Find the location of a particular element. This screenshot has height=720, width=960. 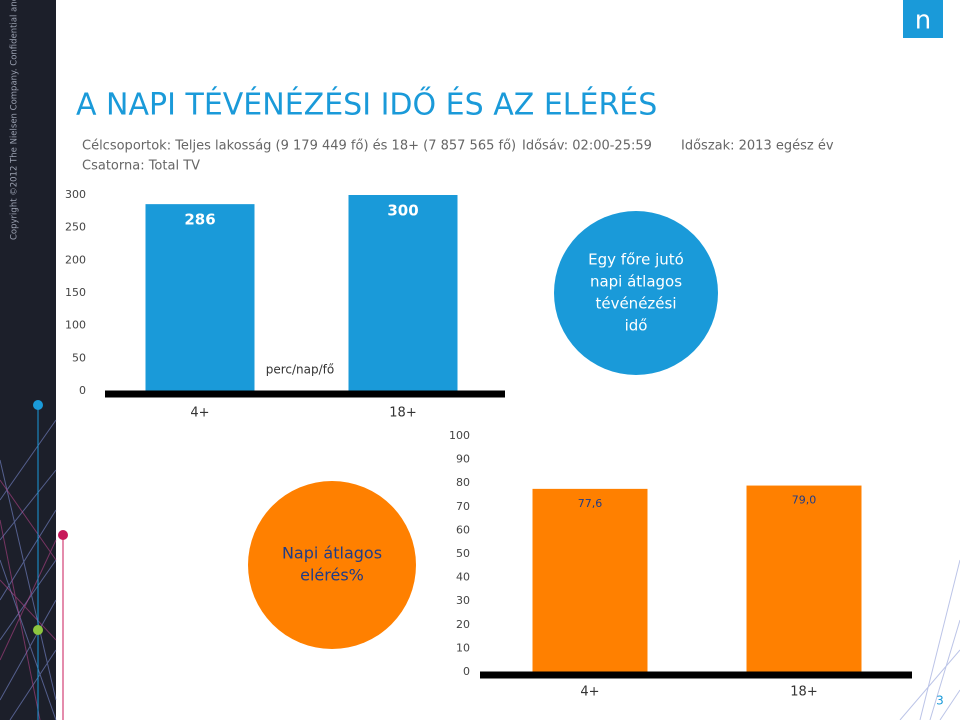

value-label: 286 is located at coordinates (199, 220).